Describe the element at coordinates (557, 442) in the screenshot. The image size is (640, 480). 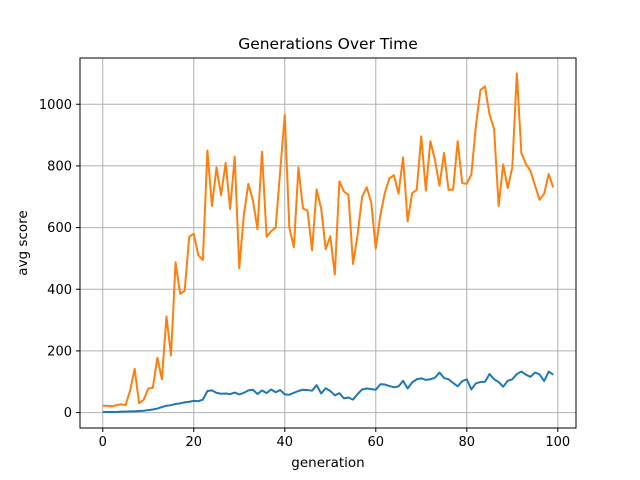
I see `x-tick-label: 100` at that location.